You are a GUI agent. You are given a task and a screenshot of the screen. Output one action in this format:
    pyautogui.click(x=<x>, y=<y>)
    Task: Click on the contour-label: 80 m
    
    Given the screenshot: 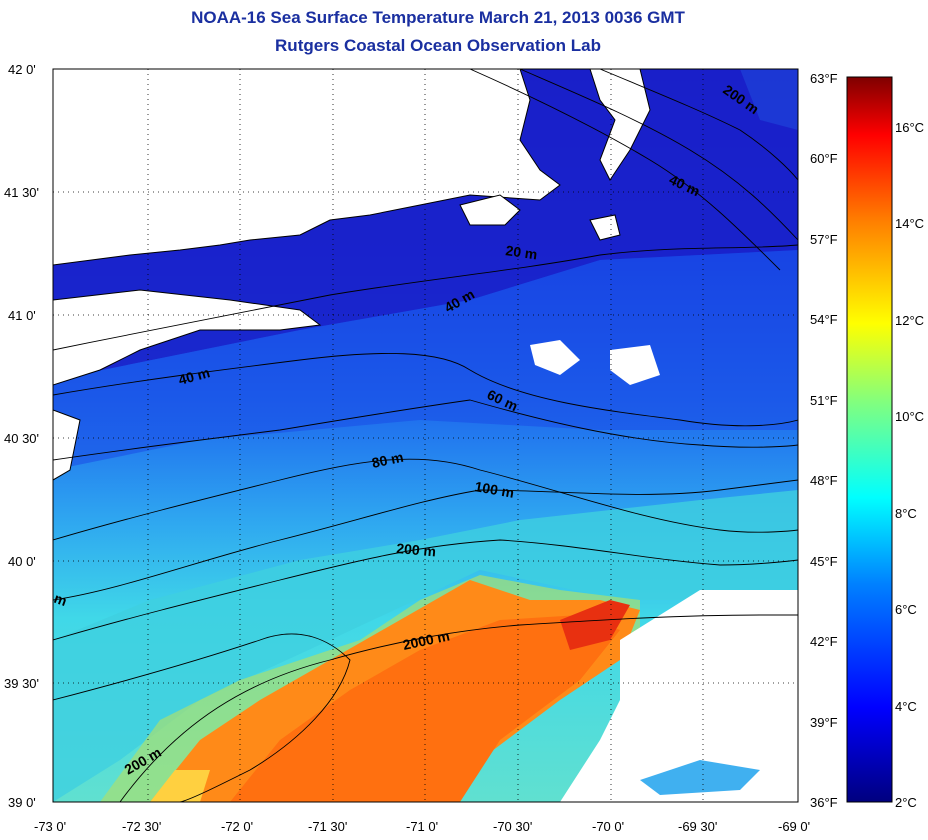 What is the action you would take?
    pyautogui.click(x=387, y=460)
    